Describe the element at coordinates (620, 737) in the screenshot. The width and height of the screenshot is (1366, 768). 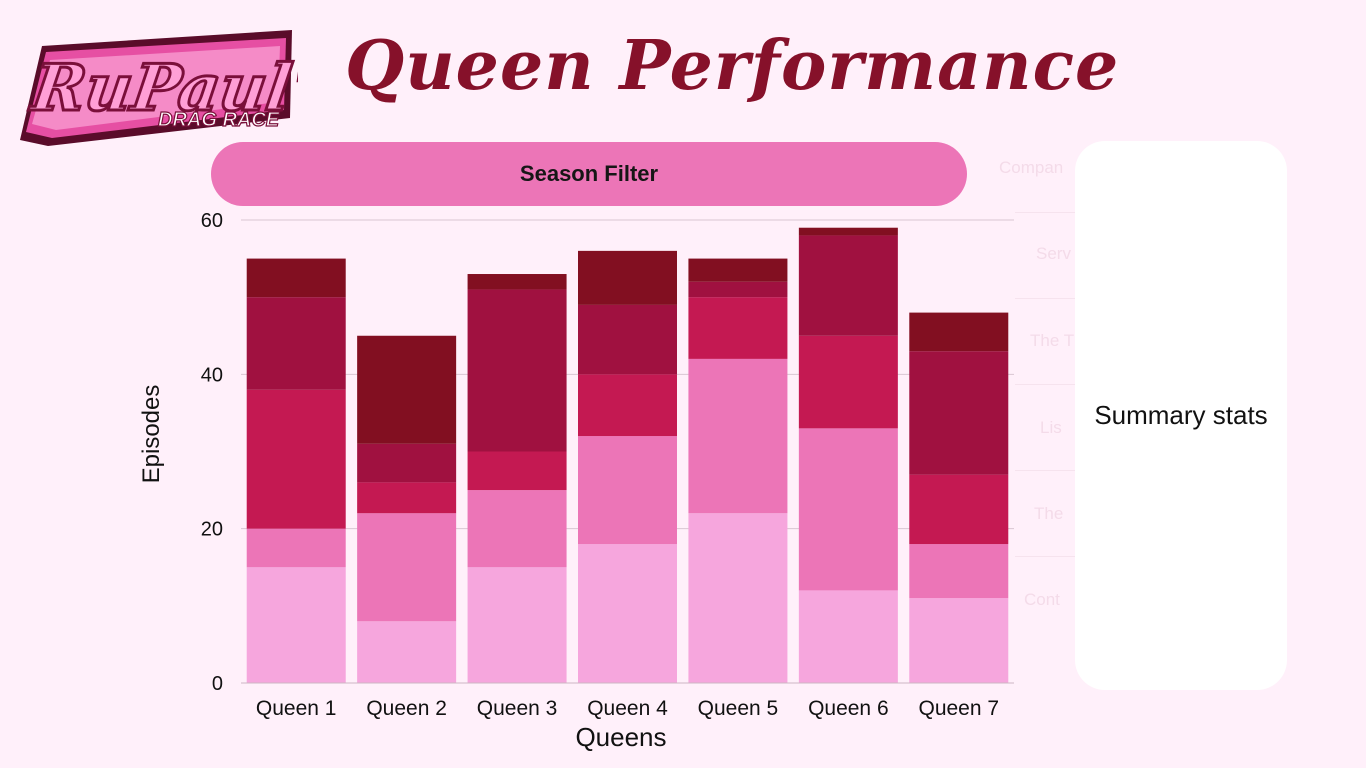
I see `x-axis-title: Queens` at that location.